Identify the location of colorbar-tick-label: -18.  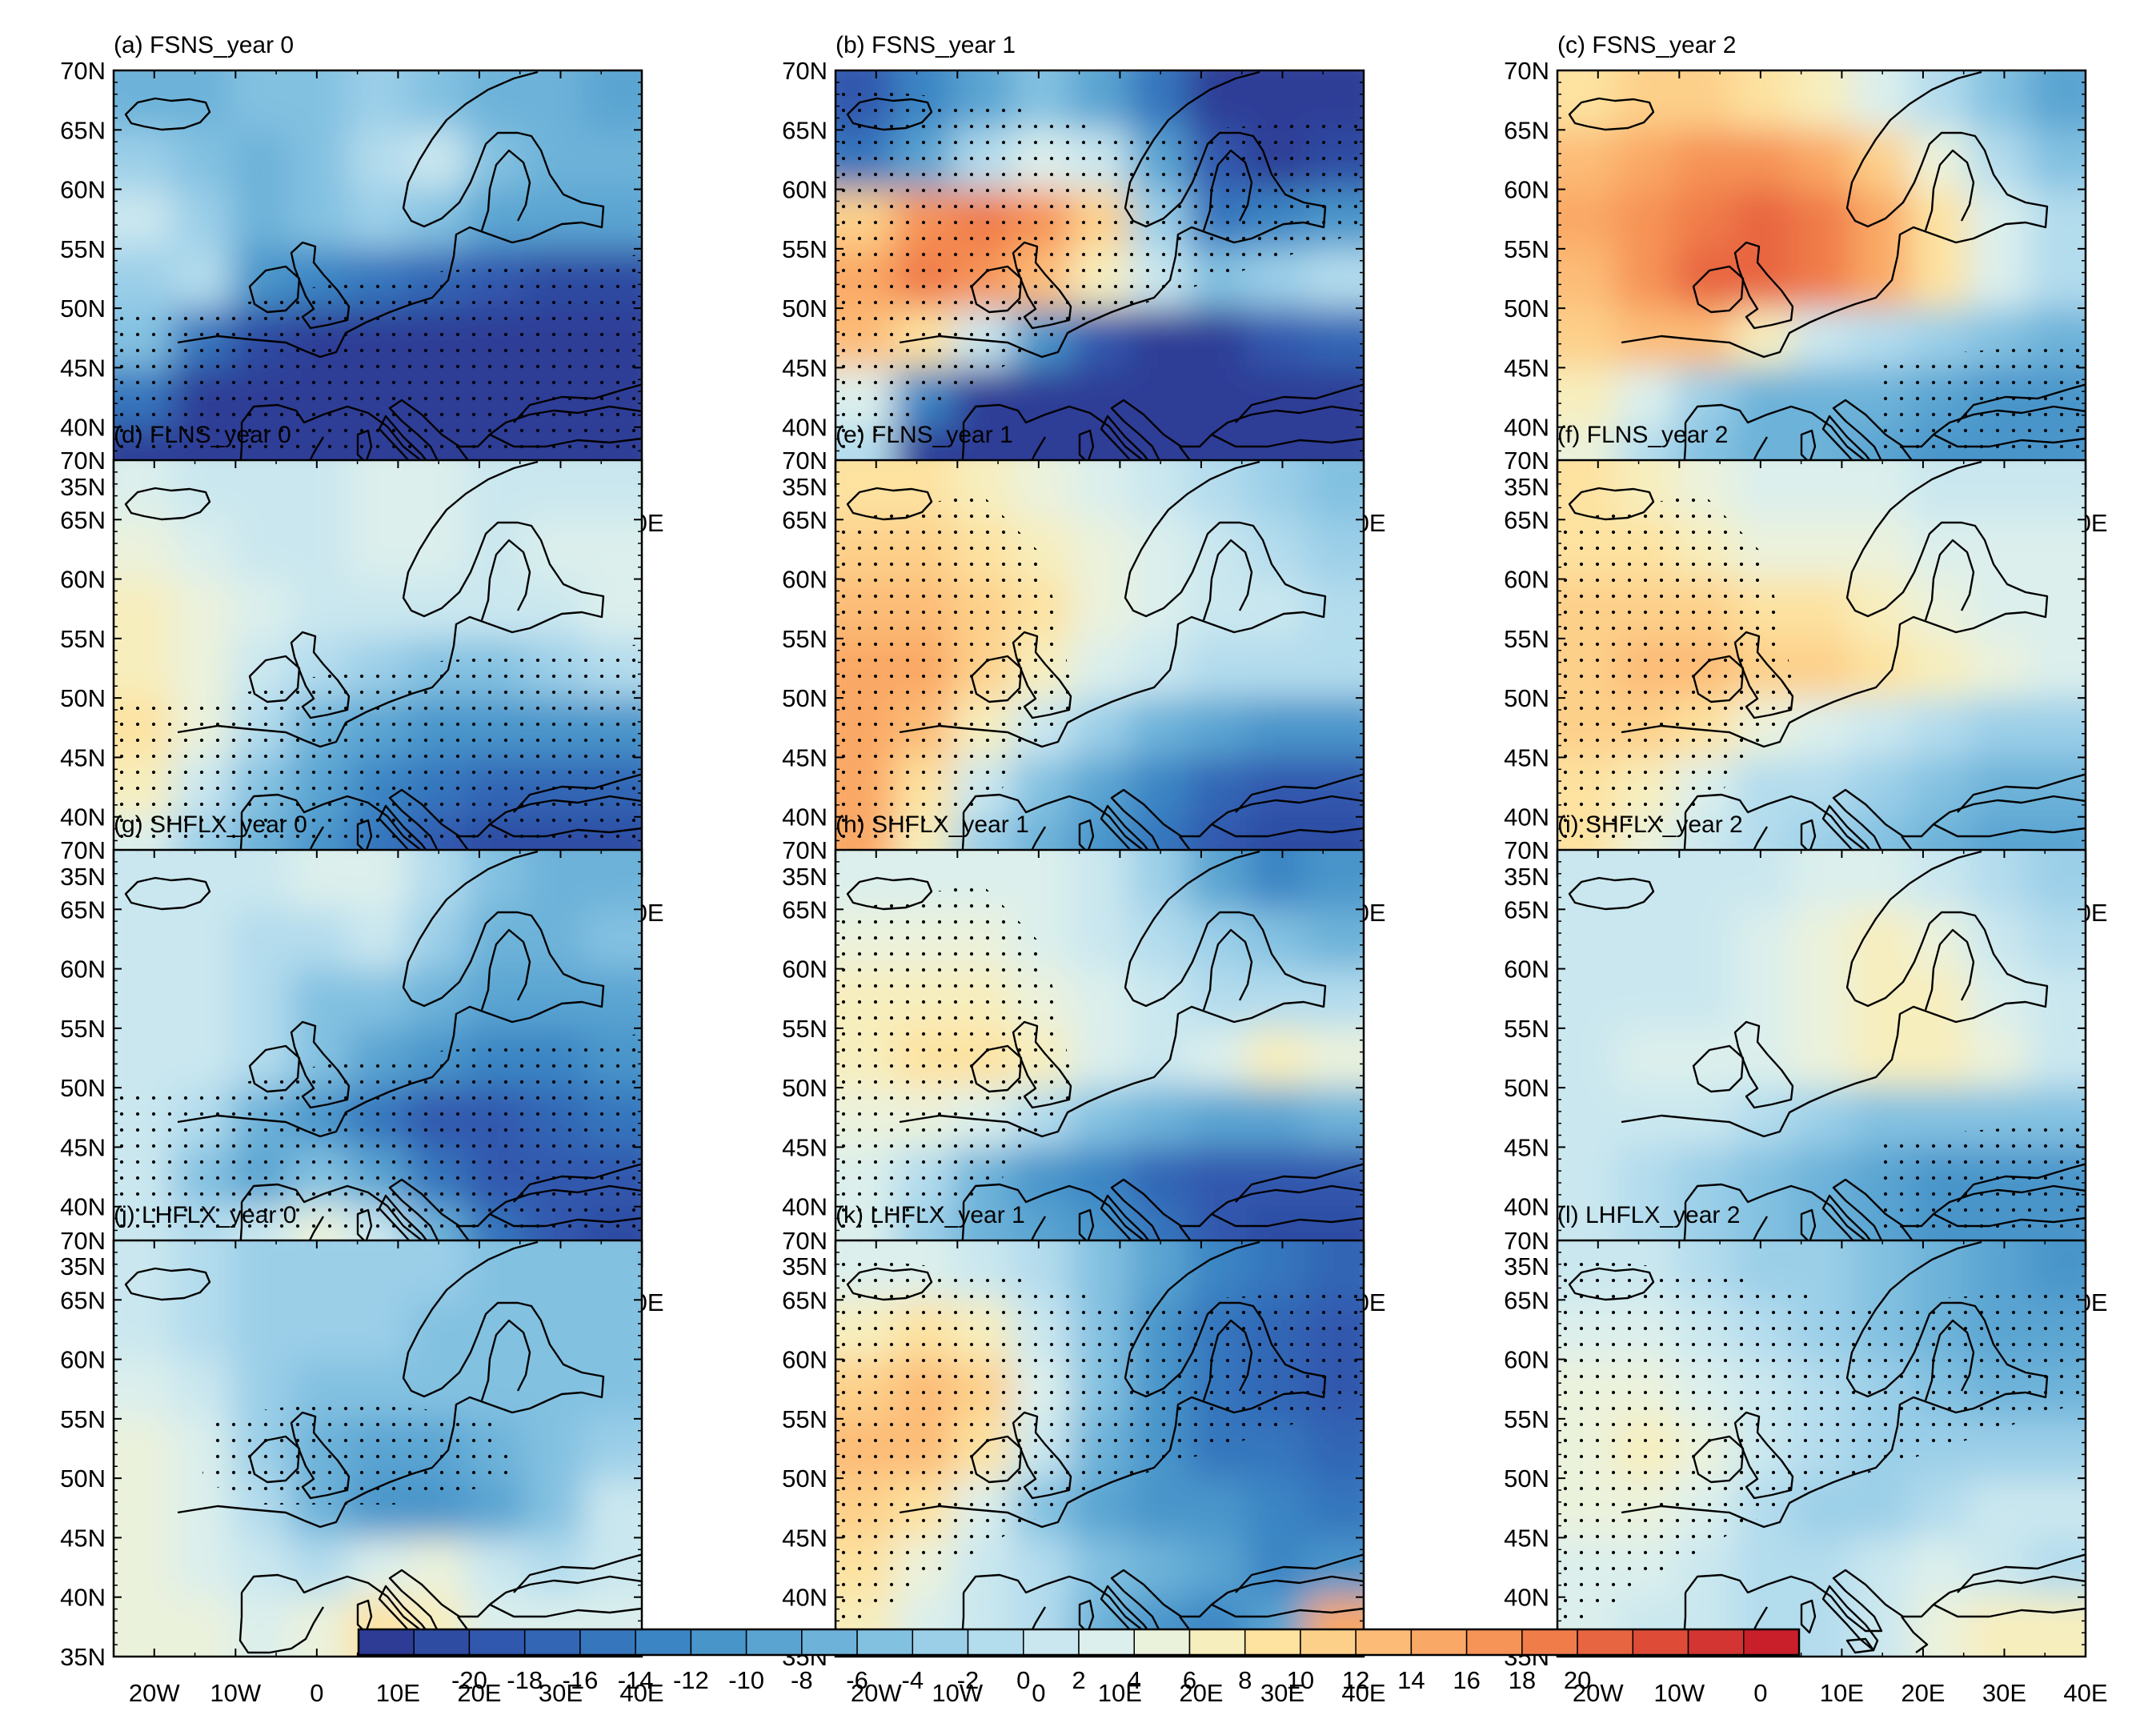
(525, 1680).